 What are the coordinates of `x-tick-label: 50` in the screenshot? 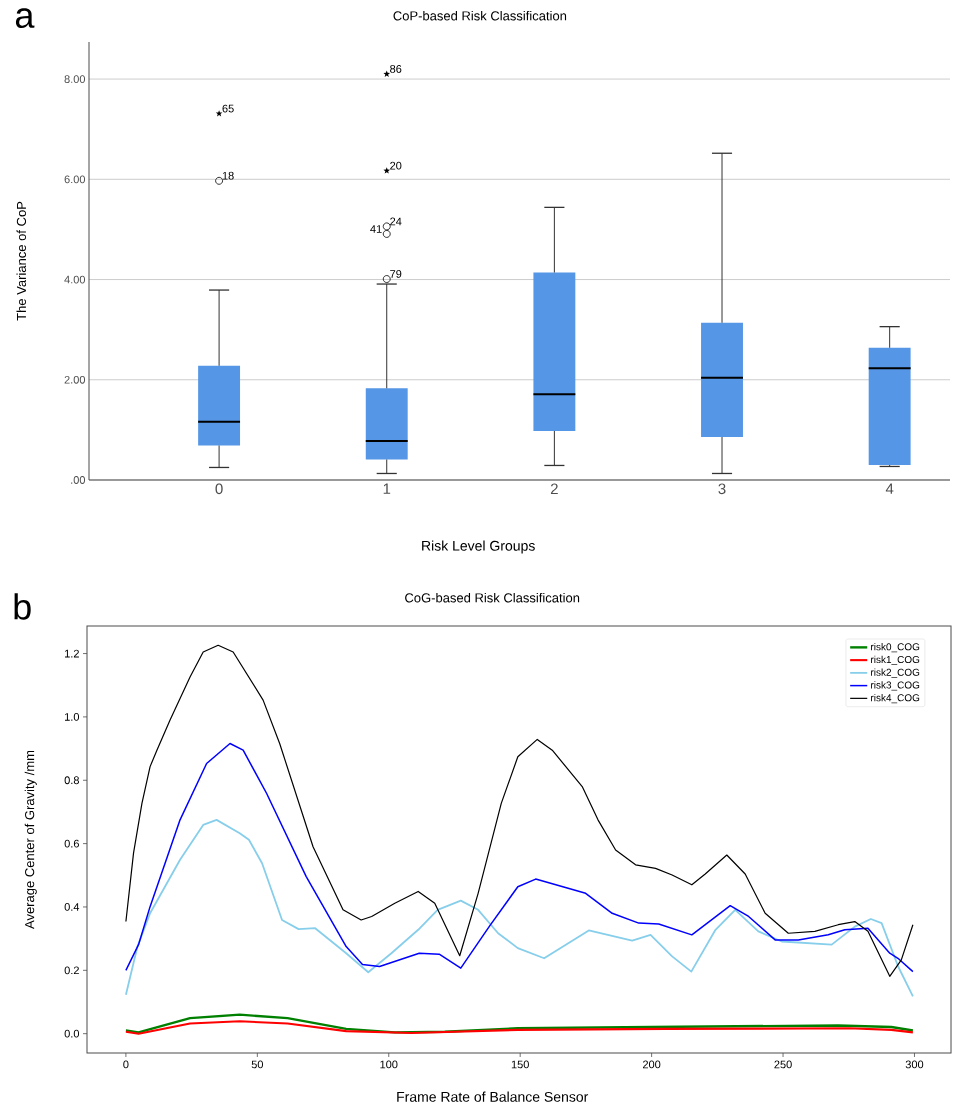 It's located at (257, 1064).